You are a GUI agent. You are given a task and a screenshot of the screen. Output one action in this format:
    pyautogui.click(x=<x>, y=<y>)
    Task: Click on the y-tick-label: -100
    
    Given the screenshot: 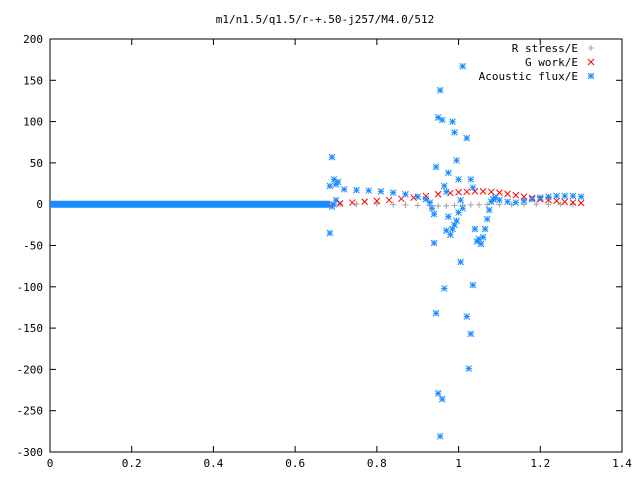 What is the action you would take?
    pyautogui.click(x=30, y=287)
    